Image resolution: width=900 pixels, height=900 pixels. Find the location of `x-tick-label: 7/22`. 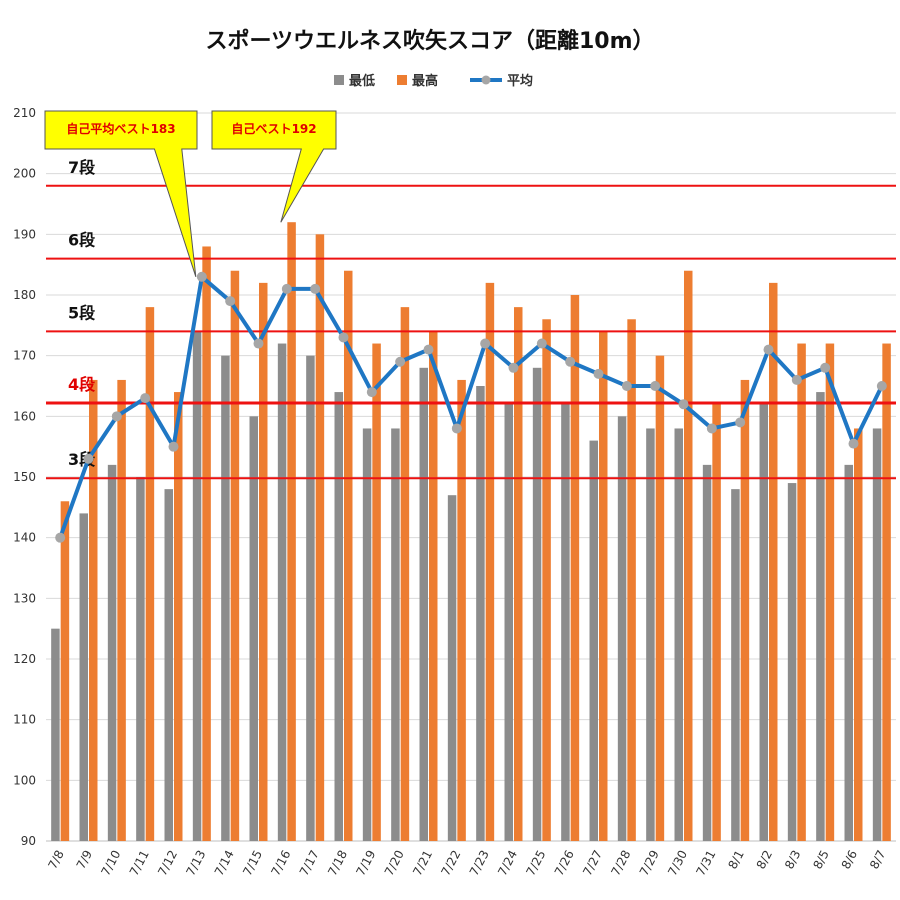

x-tick-label: 7/22 is located at coordinates (450, 863).